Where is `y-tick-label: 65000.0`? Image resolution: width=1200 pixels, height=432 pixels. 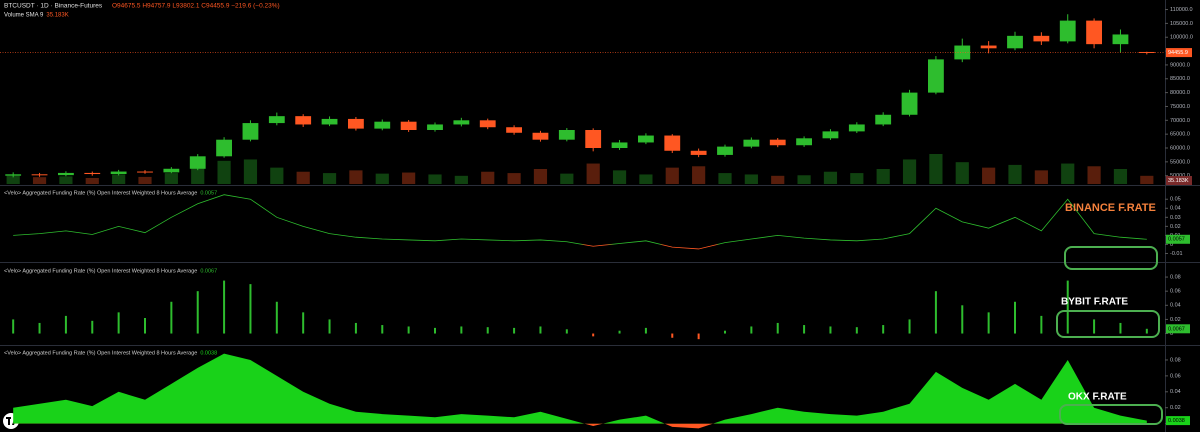
y-tick-label: 65000.0 is located at coordinates (1180, 135).